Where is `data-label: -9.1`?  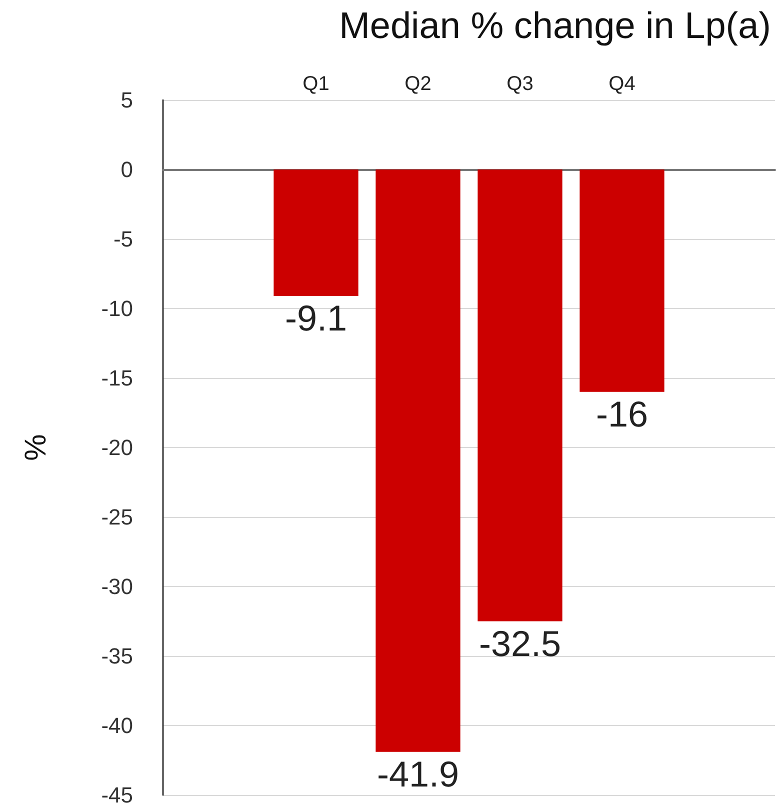
data-label: -9.1 is located at coordinates (316, 317).